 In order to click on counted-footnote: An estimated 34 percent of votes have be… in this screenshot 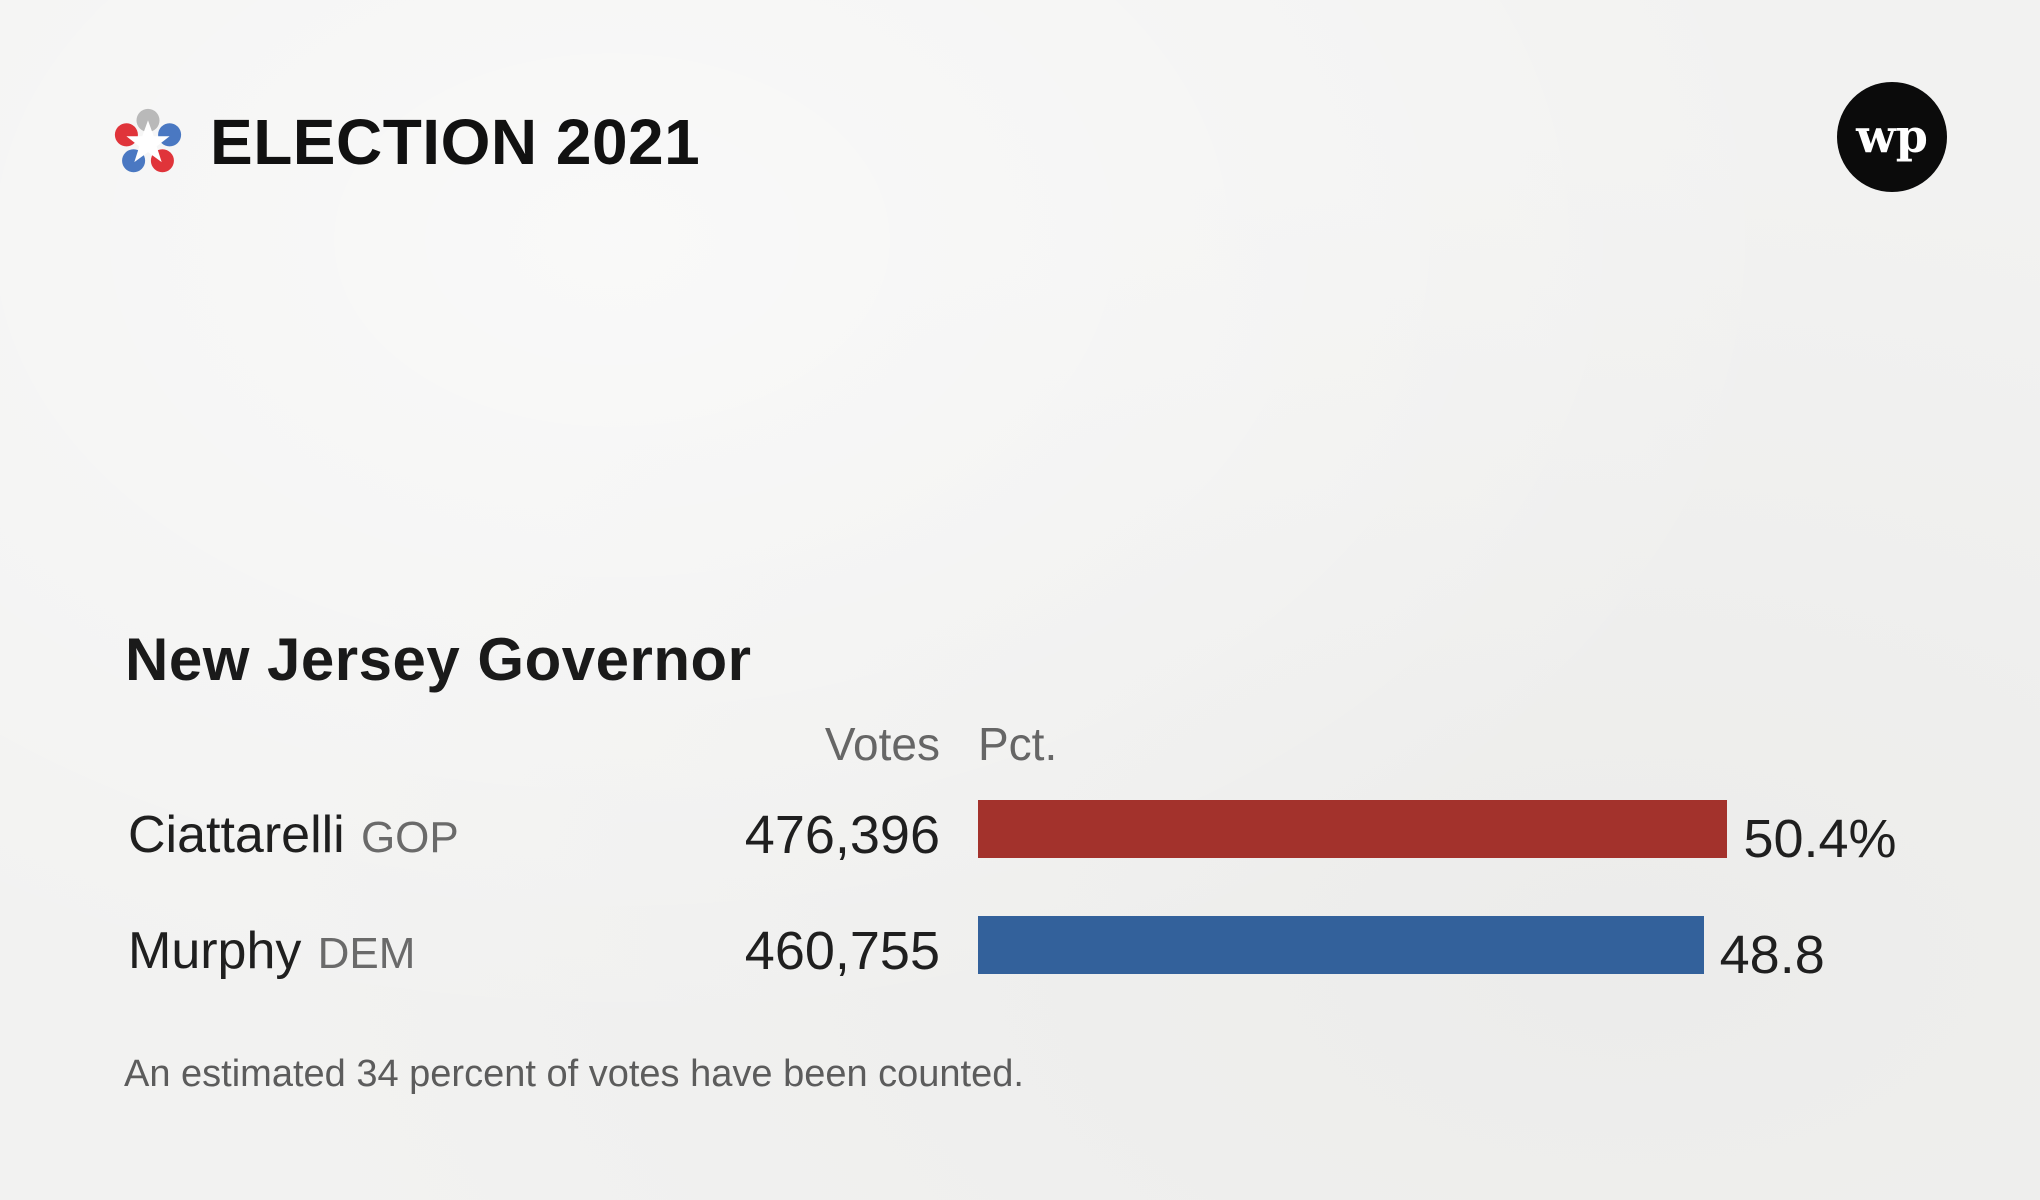, I will do `click(574, 1074)`.